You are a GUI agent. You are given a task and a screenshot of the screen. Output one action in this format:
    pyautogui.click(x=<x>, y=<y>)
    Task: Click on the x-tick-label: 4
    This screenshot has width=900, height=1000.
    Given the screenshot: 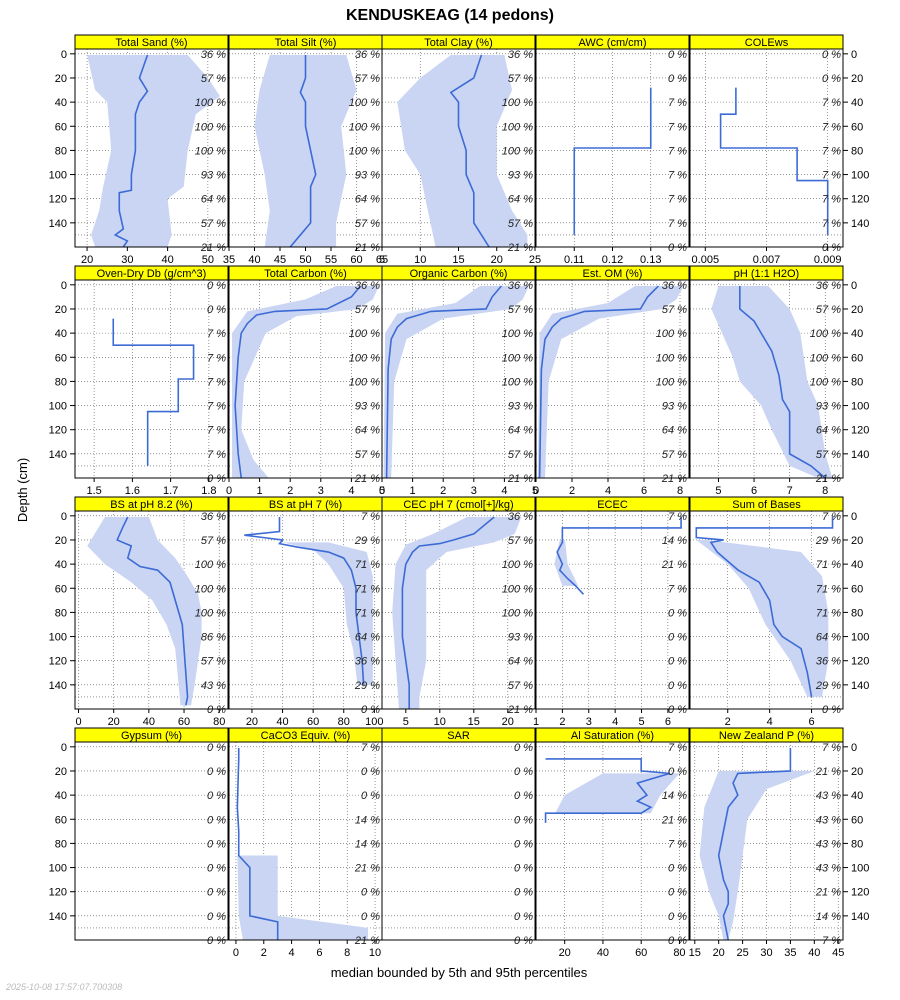 What is the action you would take?
    pyautogui.click(x=292, y=953)
    